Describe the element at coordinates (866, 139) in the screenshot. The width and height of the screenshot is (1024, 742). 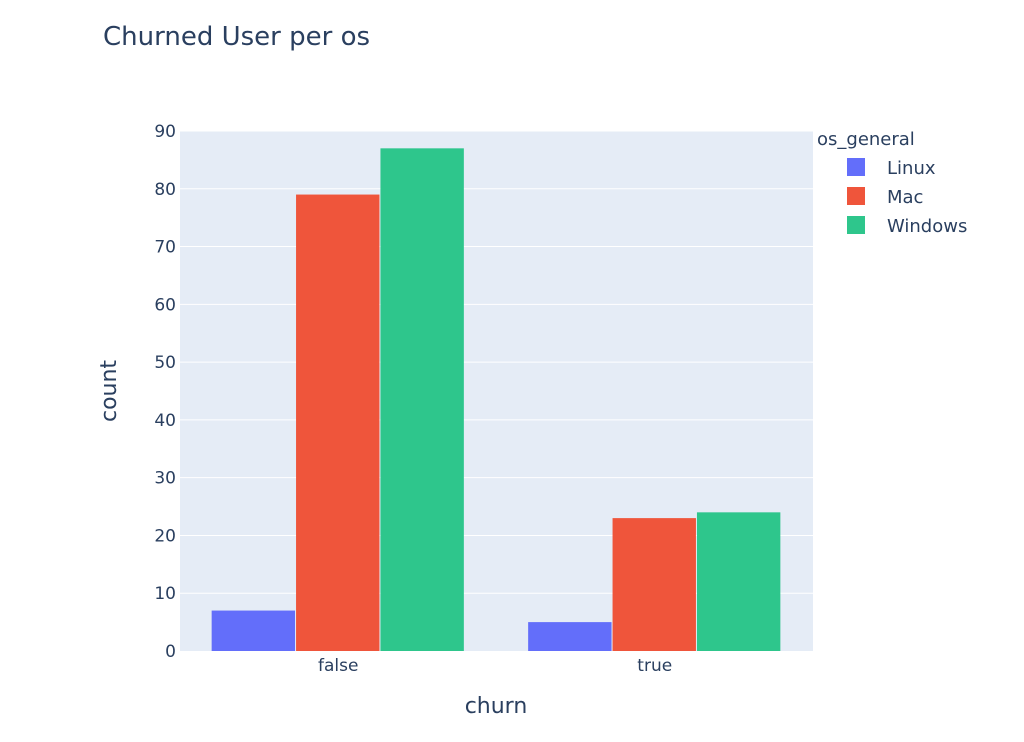
I see `legend-title: os_general` at that location.